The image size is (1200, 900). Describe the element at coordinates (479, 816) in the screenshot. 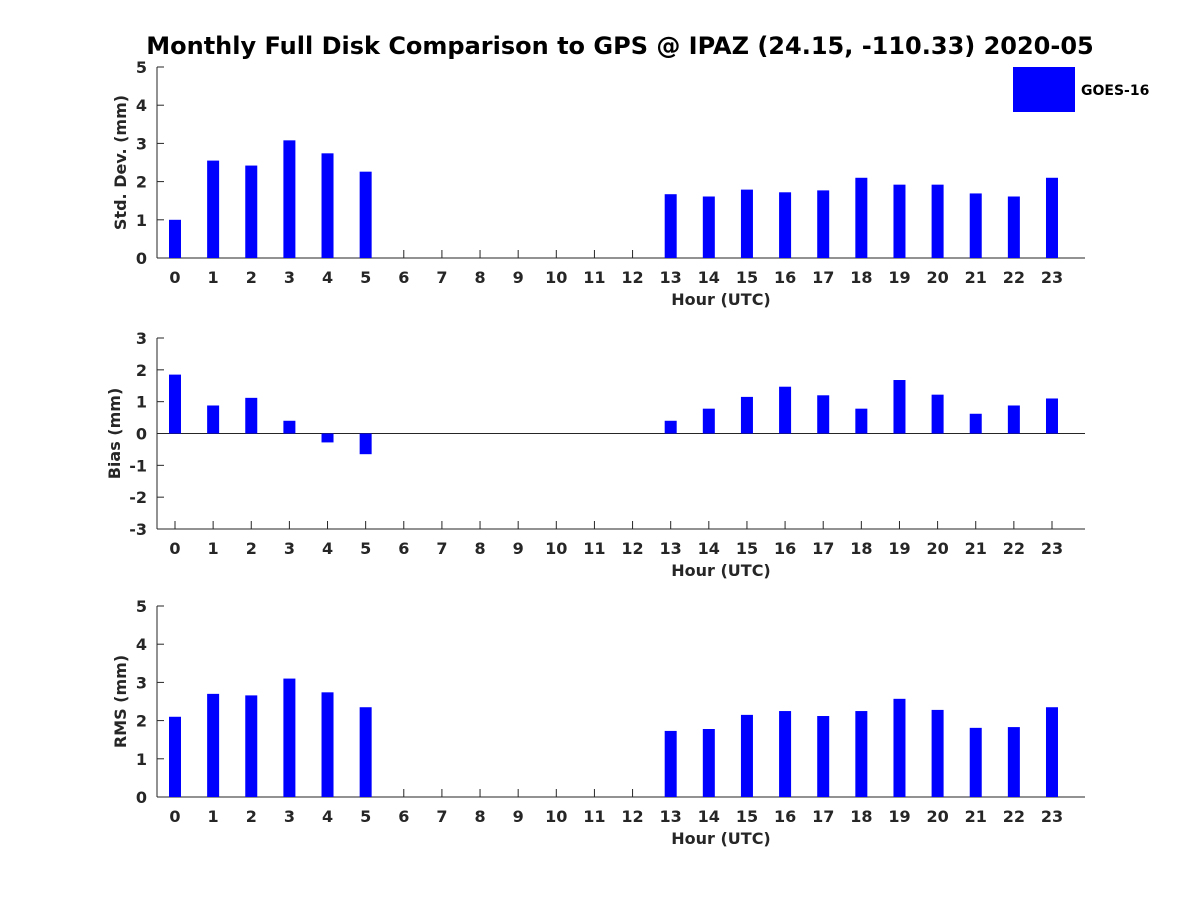

I see `x-tick-label: 8` at that location.